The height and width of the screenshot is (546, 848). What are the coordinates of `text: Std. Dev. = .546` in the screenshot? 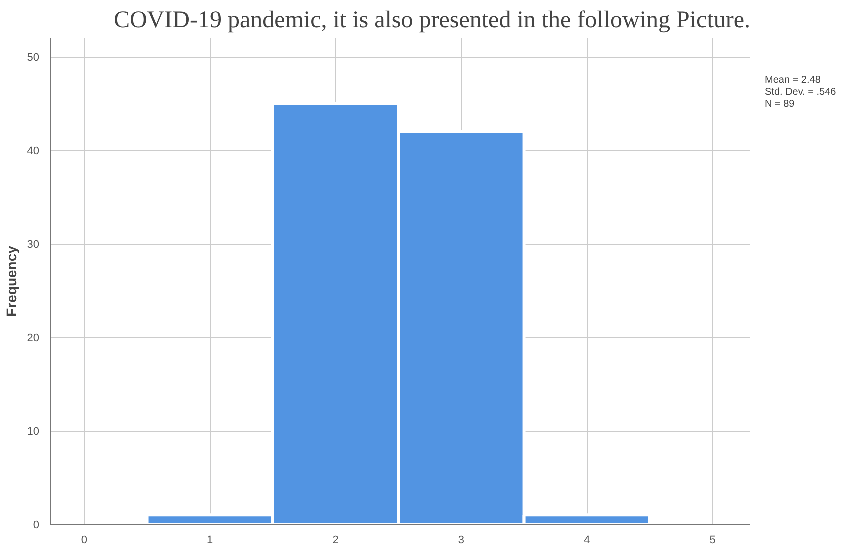 It's located at (800, 92).